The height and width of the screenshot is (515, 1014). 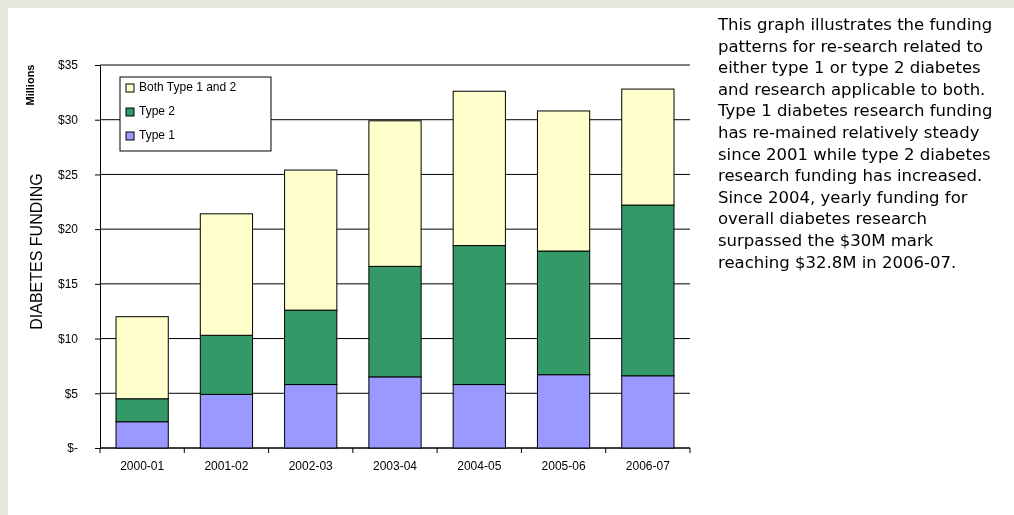 What do you see at coordinates (563, 466) in the screenshot?
I see `x-tick-label: 2005-06` at bounding box center [563, 466].